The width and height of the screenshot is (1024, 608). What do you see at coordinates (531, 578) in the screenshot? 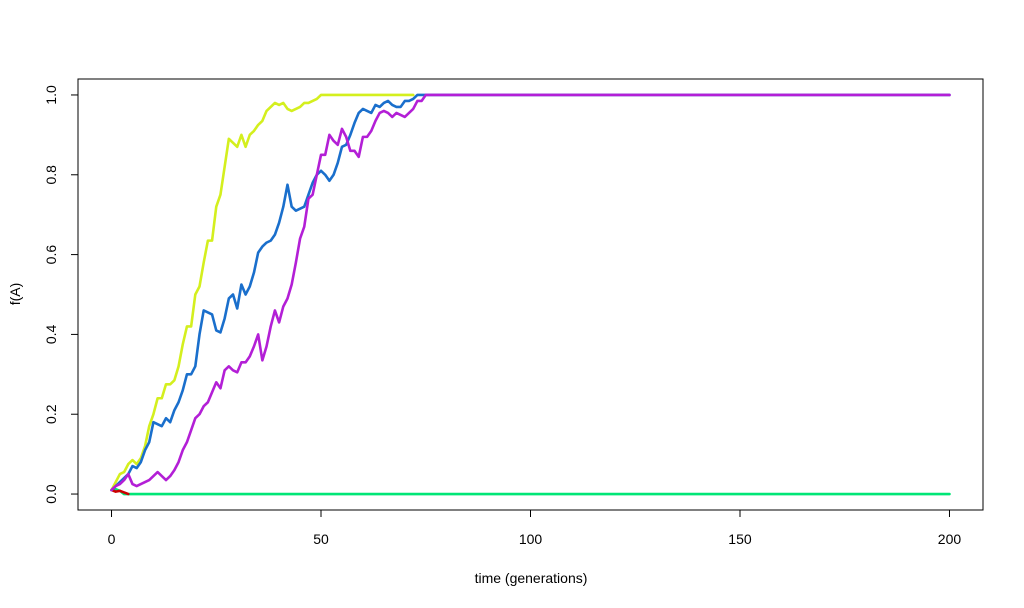
I see `x-axis-title: time (generations)` at bounding box center [531, 578].